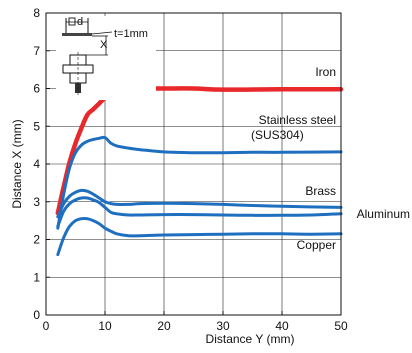  I want to click on y-tick-label: 3, so click(36, 202).